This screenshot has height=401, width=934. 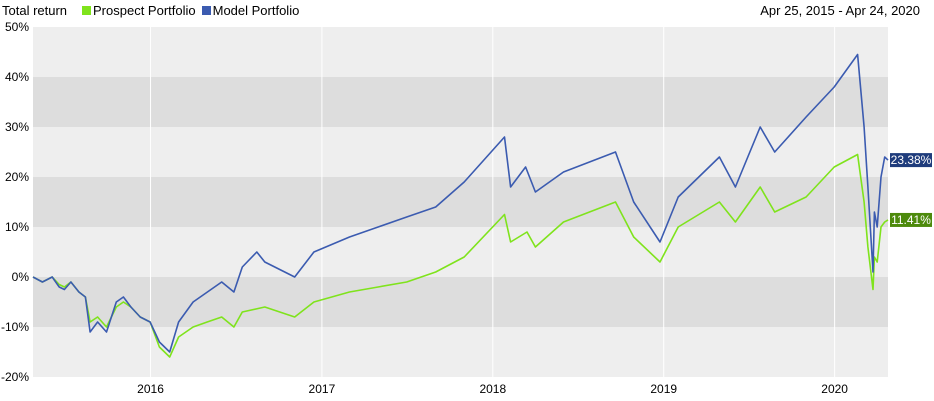 I want to click on end-label-bg-model, so click(x=911, y=160).